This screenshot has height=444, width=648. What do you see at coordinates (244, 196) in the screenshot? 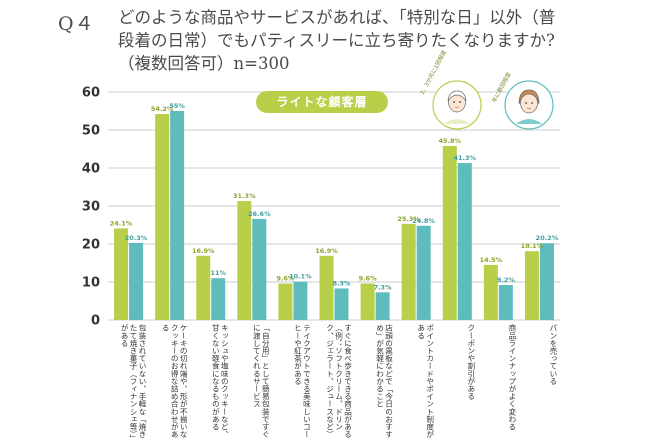
I see `data-label: 31.3%` at bounding box center [244, 196].